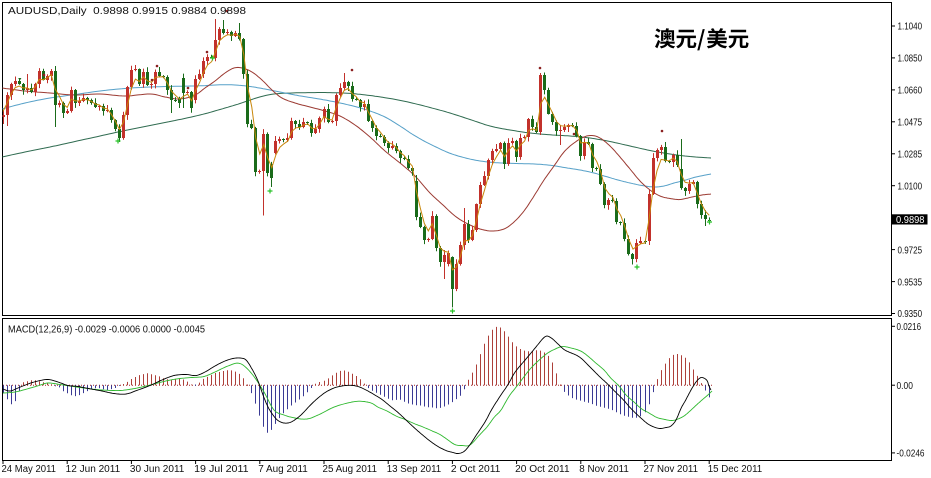 This screenshot has width=931, height=478. What do you see at coordinates (910, 314) in the screenshot?
I see `svg-text: 0.9350` at bounding box center [910, 314].